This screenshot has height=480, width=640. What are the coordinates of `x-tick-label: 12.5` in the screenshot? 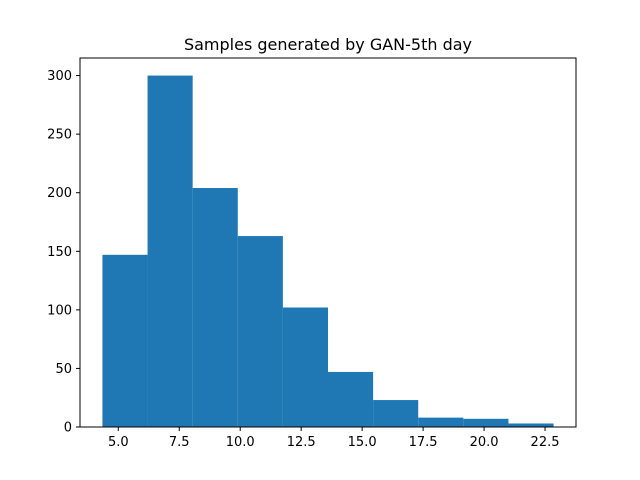 It's located at (301, 442).